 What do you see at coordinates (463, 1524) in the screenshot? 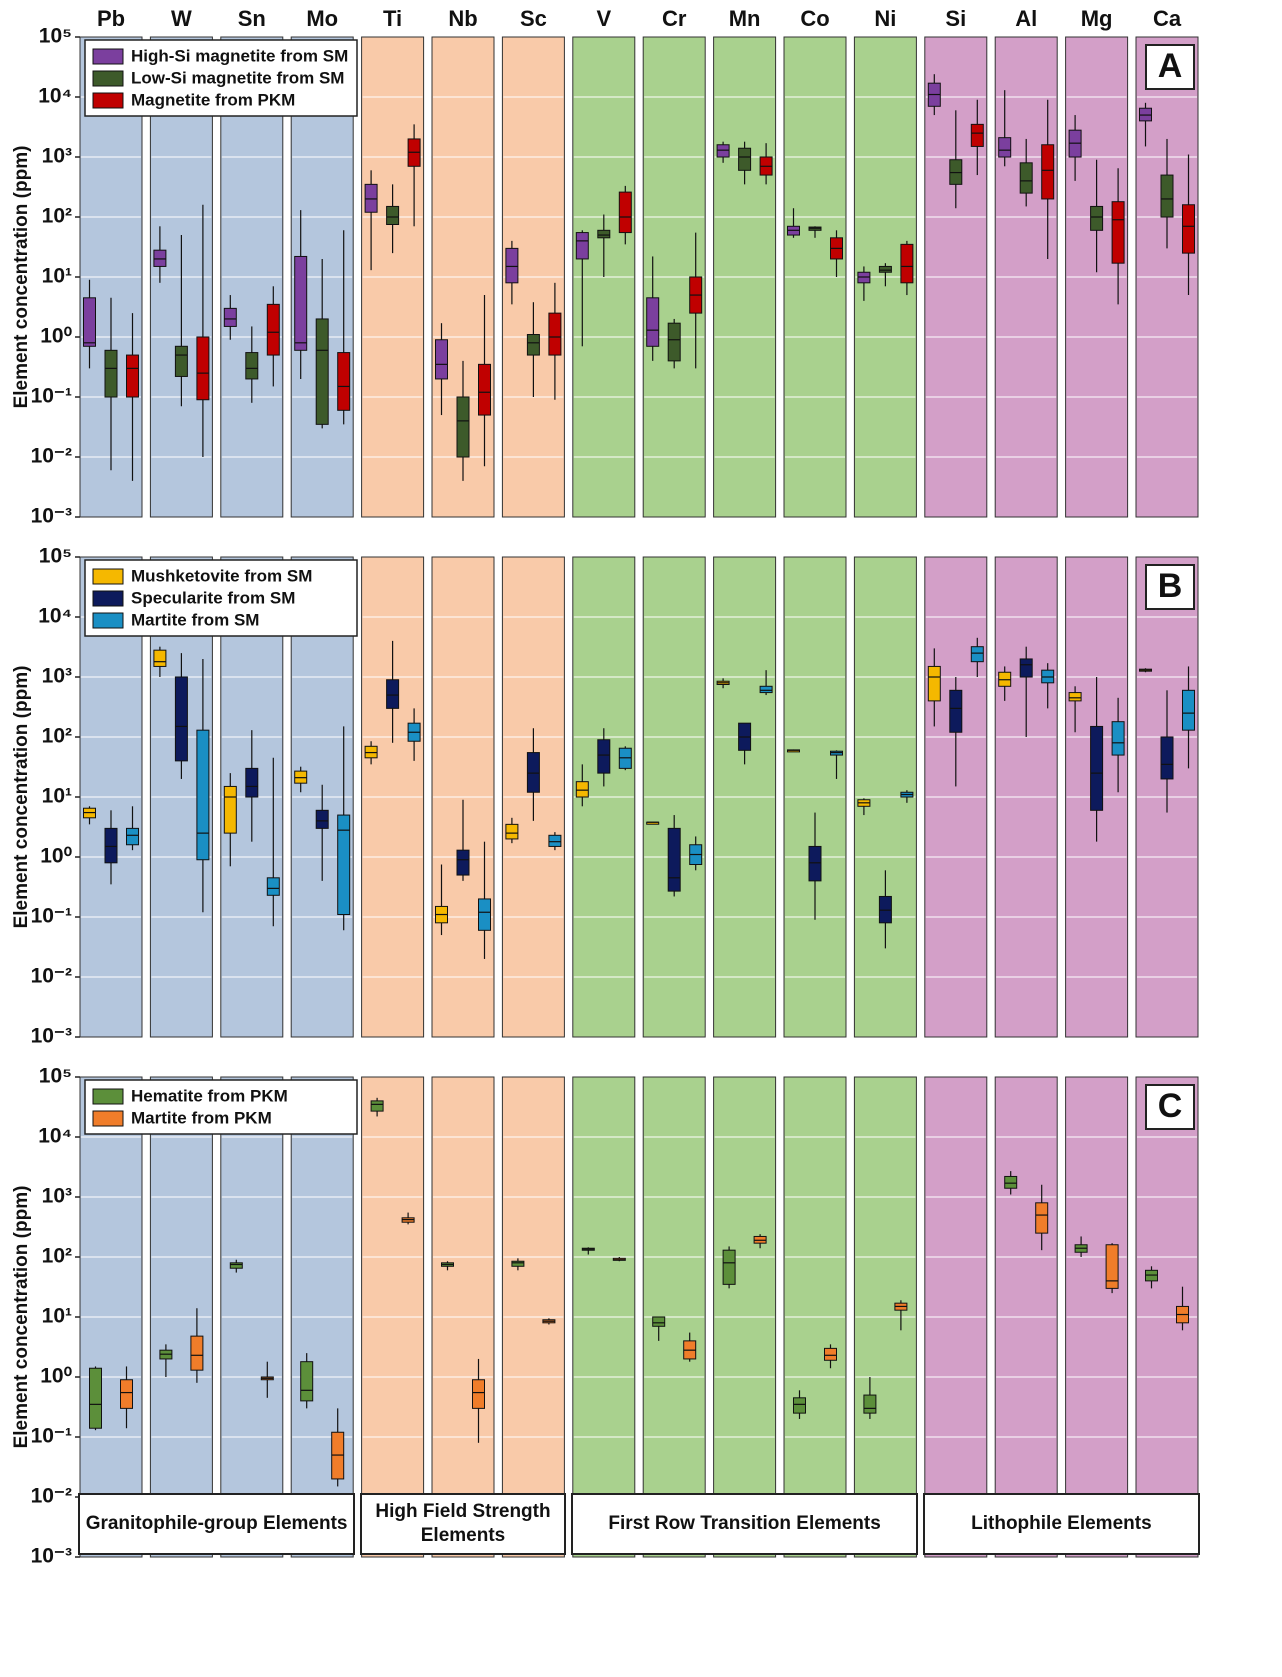
I see `group-label: High Field Strength Elements` at bounding box center [463, 1524].